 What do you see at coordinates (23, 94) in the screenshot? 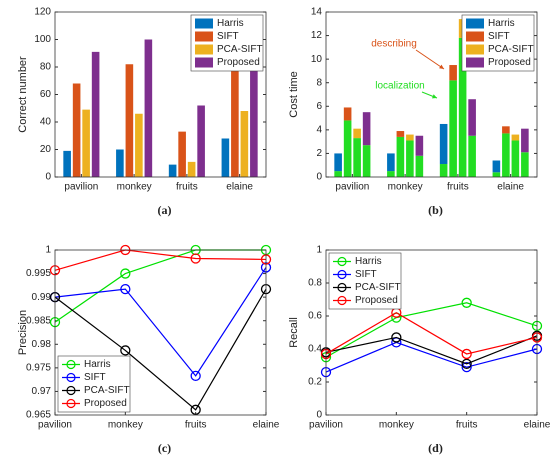
I see `y-axis-label: Correct number` at bounding box center [23, 94].